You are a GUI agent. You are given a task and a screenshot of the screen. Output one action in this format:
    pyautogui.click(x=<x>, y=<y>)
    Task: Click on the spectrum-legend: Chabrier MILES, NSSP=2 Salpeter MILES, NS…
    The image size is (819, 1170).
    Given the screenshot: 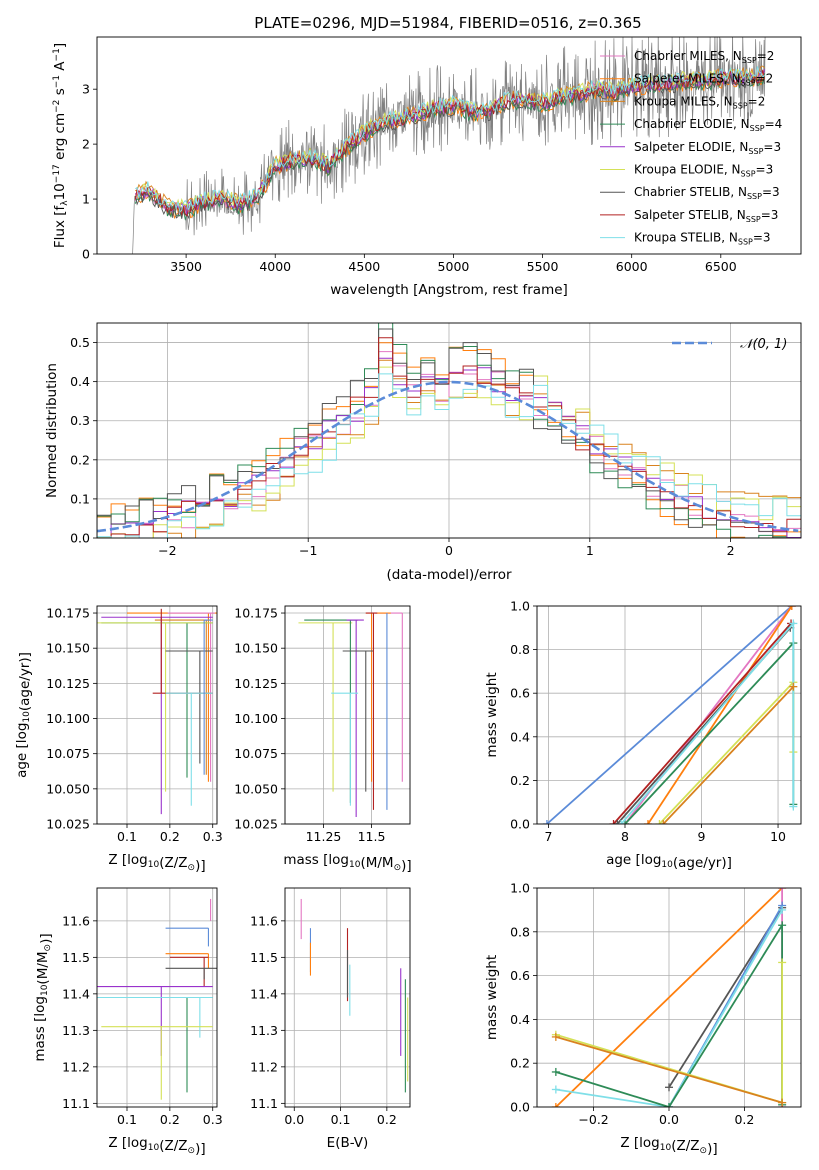 What is the action you would take?
    pyautogui.click(x=691, y=148)
    